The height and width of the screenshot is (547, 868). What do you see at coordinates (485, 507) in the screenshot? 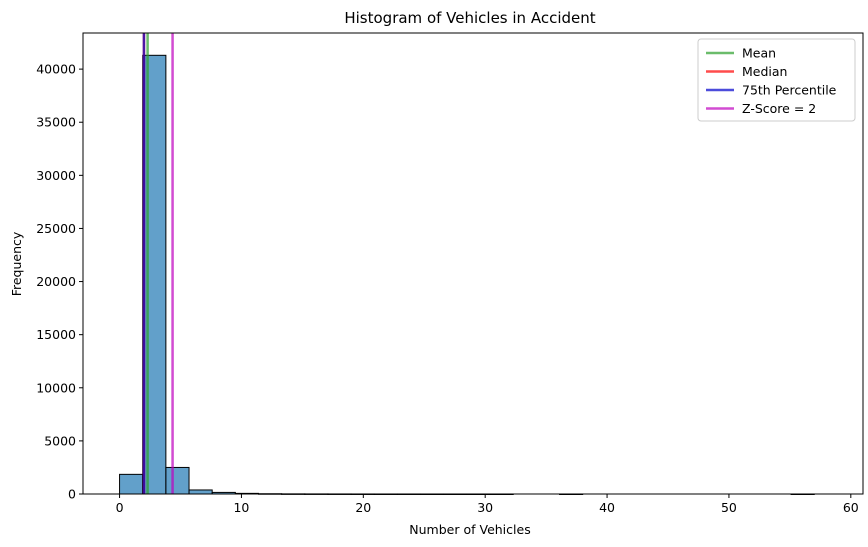
I see `x-tick-label: 30` at bounding box center [485, 507].